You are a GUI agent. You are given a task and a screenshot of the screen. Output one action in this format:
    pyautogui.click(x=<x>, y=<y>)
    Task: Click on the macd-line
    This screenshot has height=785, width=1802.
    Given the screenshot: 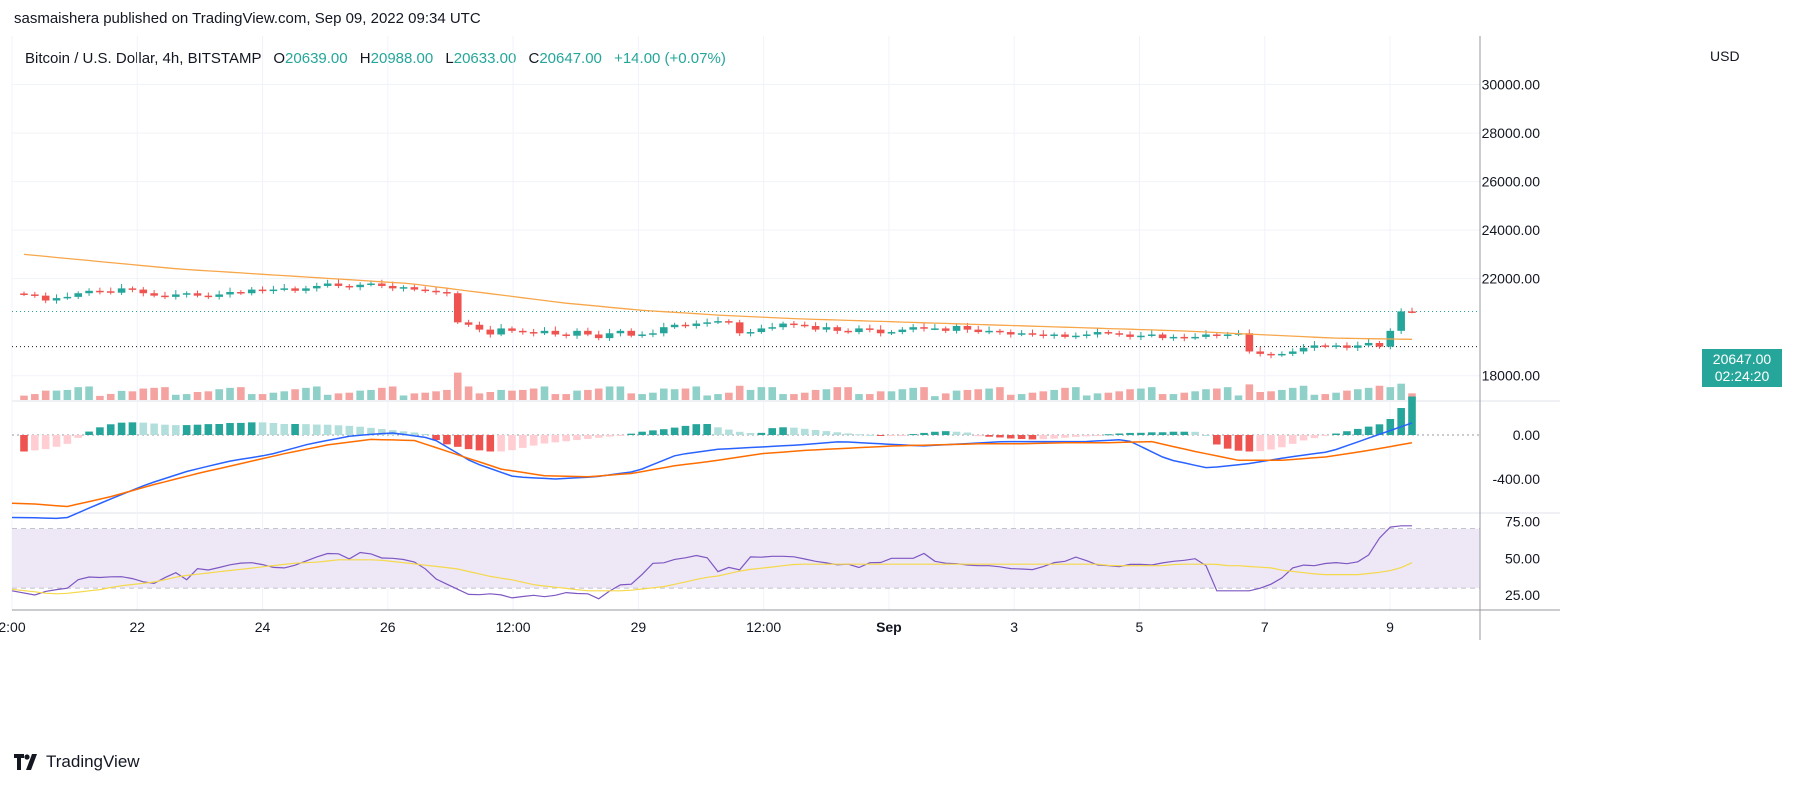 What is the action you would take?
    pyautogui.click(x=712, y=471)
    